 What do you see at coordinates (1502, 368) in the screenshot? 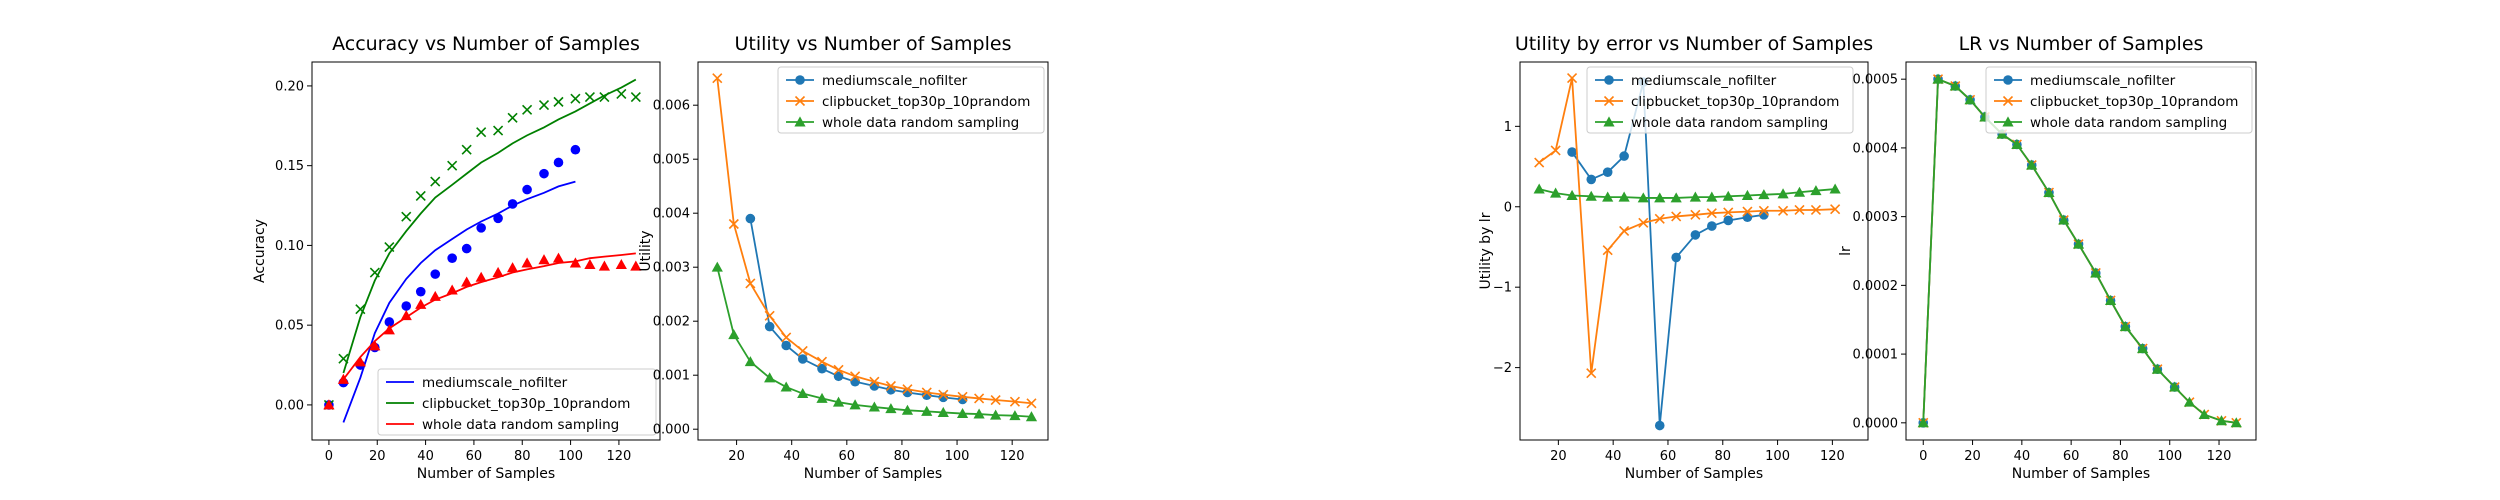
I see `y-tick-label: −2` at bounding box center [1502, 368].